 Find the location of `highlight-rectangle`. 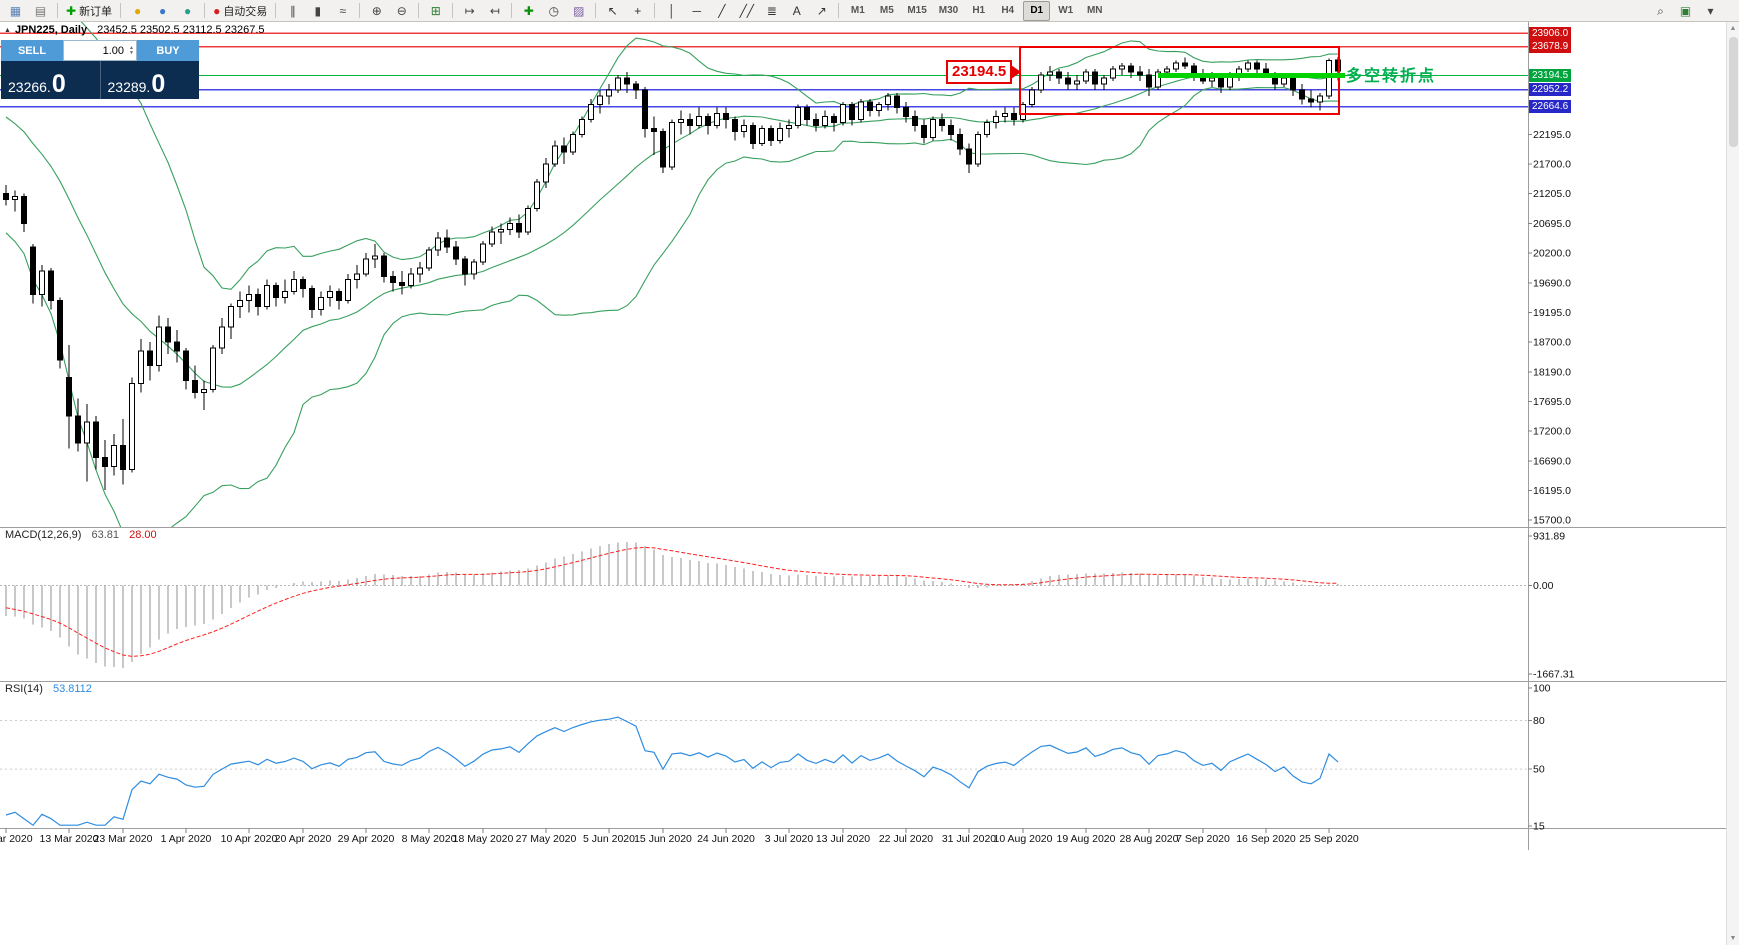

highlight-rectangle is located at coordinates (1179, 80).